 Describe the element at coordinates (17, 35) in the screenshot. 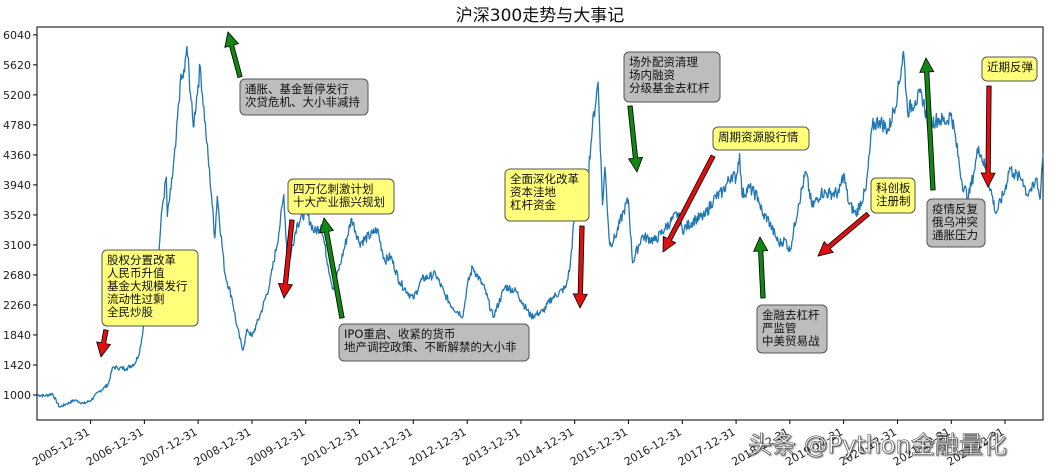

I see `y-tick-label: 6040` at that location.